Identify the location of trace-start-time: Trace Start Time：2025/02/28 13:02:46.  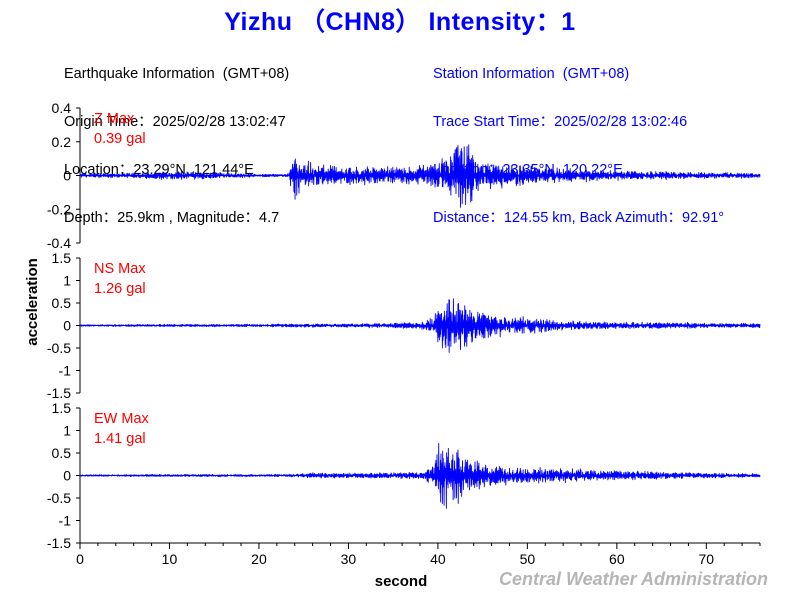
(560, 122).